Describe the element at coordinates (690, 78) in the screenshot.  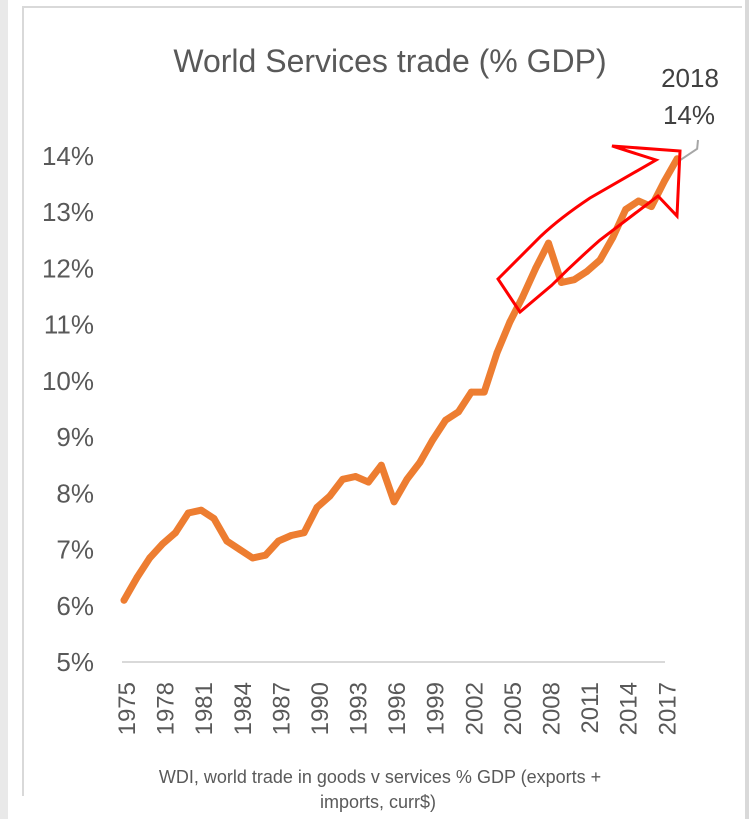
I see `annotation-year: 2018` at that location.